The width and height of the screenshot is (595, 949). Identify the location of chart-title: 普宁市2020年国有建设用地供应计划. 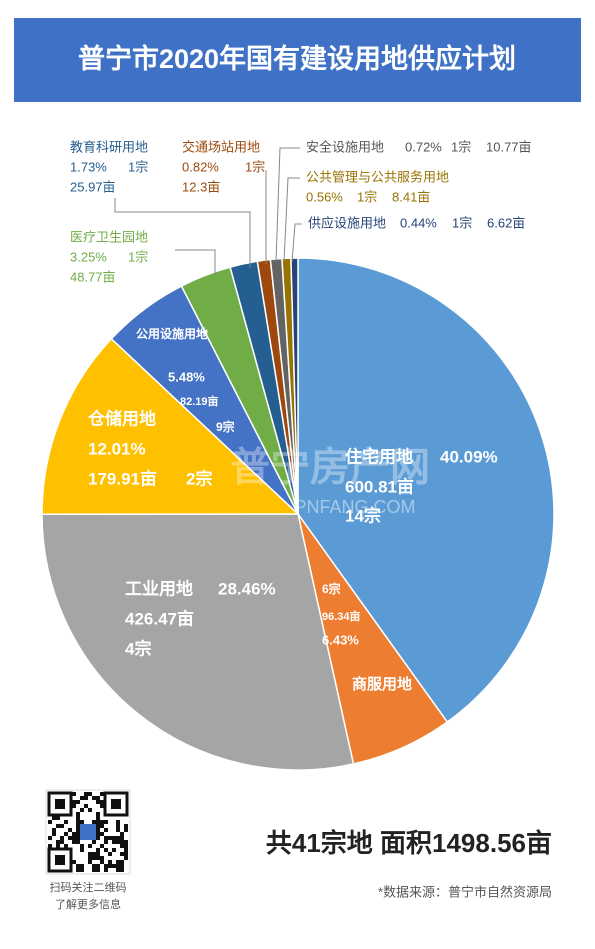
(297, 58).